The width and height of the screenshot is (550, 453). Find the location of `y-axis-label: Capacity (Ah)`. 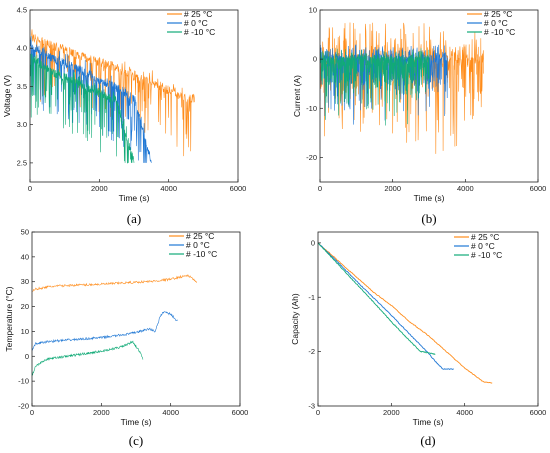

y-axis-label: Capacity (Ah) is located at coordinates (295, 319).